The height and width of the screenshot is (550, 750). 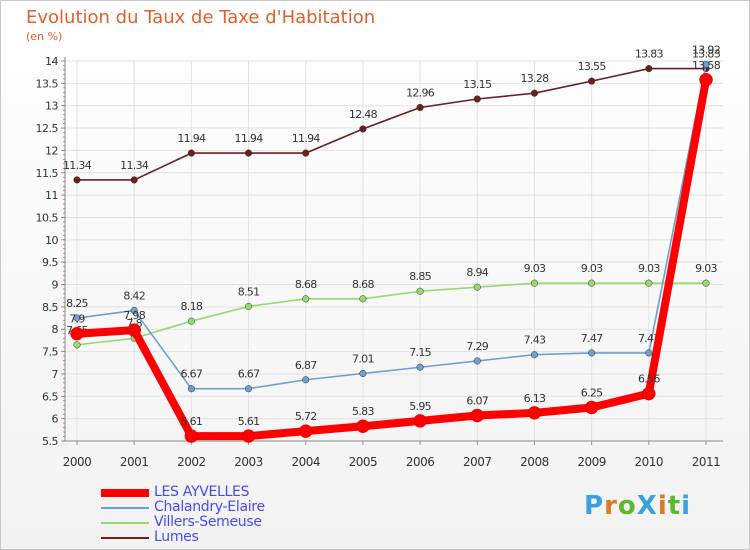 I want to click on data-label-chalandry-elaire: 6.67, so click(x=249, y=374).